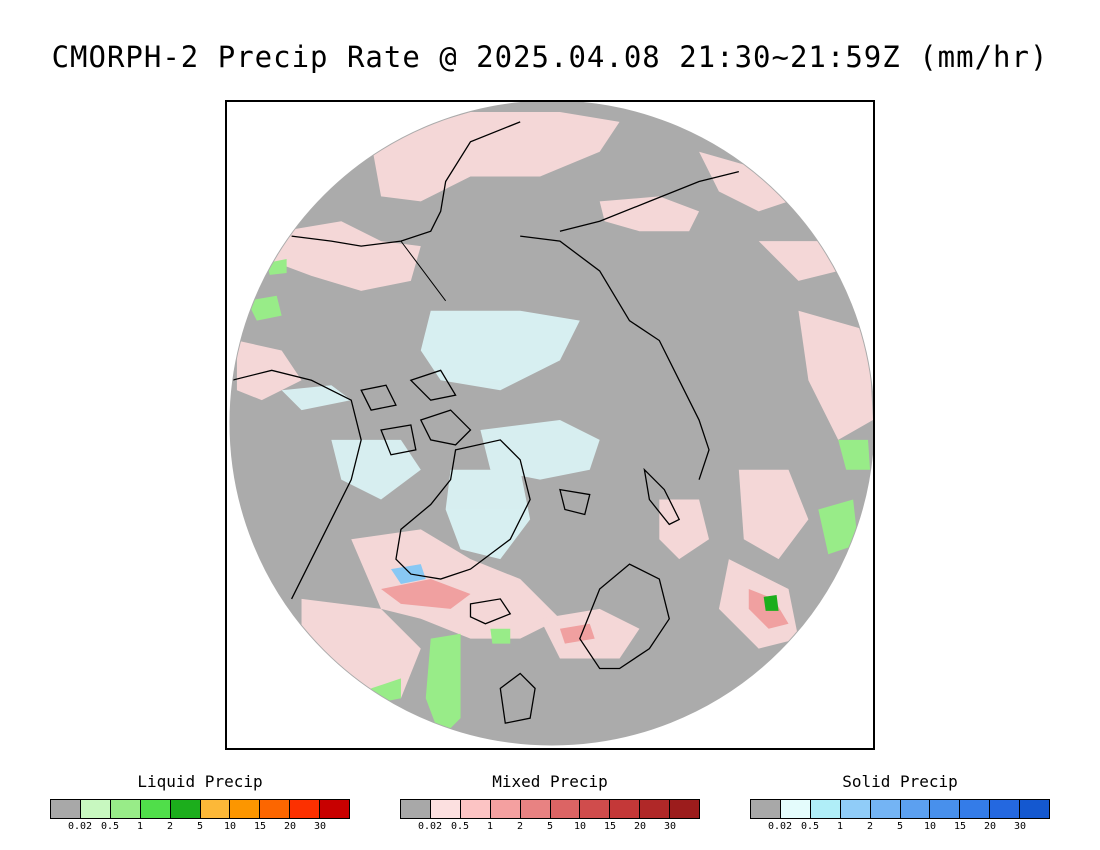  What do you see at coordinates (408, 574) in the screenshot?
I see `solid-precip-heavier` at bounding box center [408, 574].